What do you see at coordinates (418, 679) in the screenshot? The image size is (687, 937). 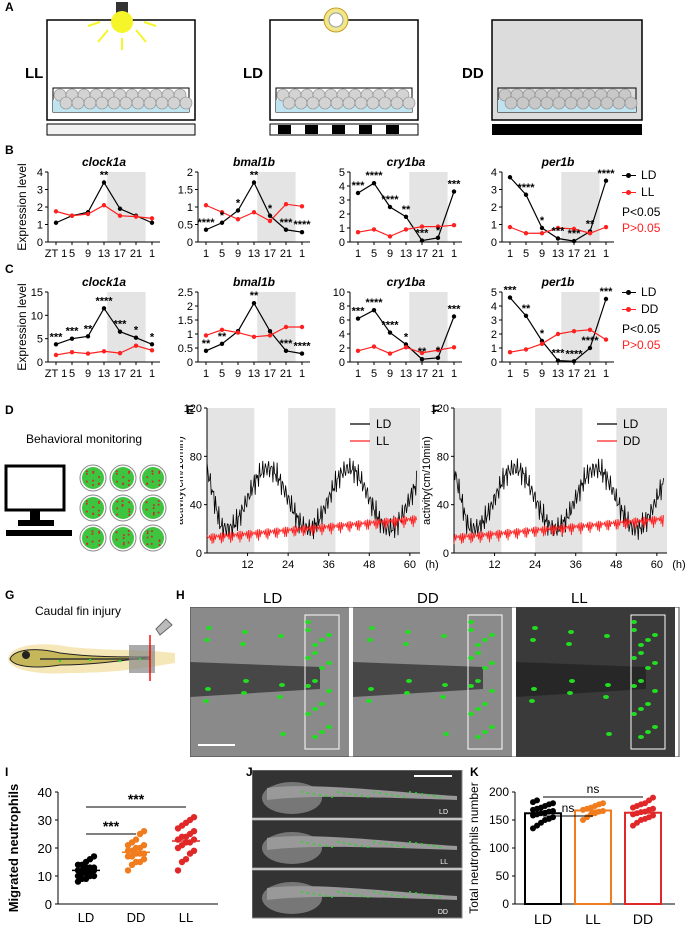 I see `notochord` at bounding box center [418, 679].